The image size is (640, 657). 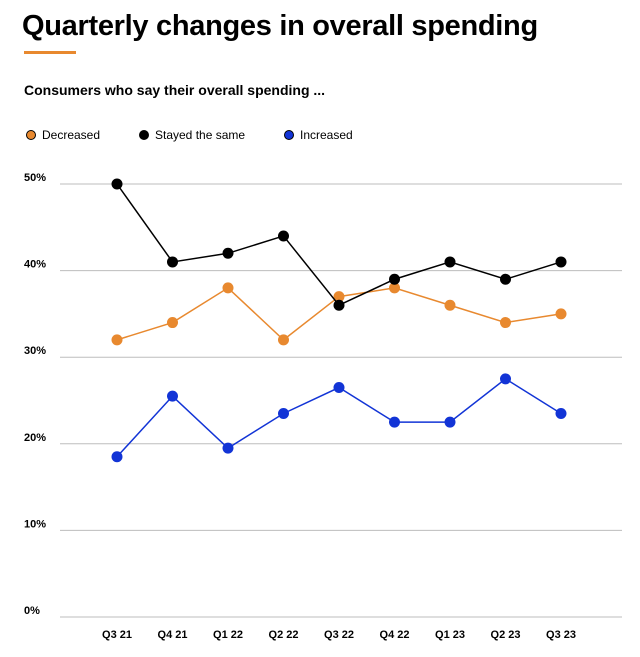 What do you see at coordinates (117, 635) in the screenshot?
I see `x-tick-label: Q3 21` at bounding box center [117, 635].